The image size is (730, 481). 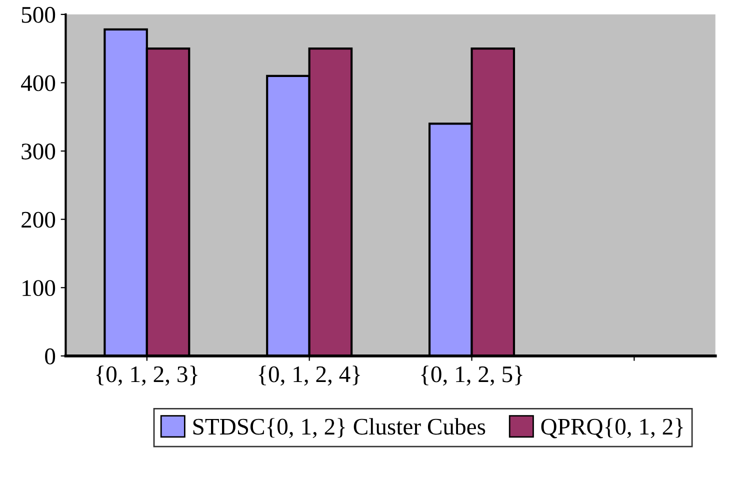 I want to click on y-tick-label: 0, so click(x=50, y=356).